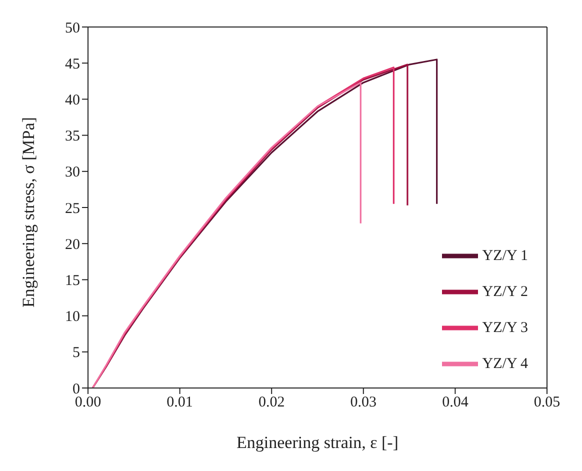  I want to click on x-tick-label: 0.00, so click(88, 402).